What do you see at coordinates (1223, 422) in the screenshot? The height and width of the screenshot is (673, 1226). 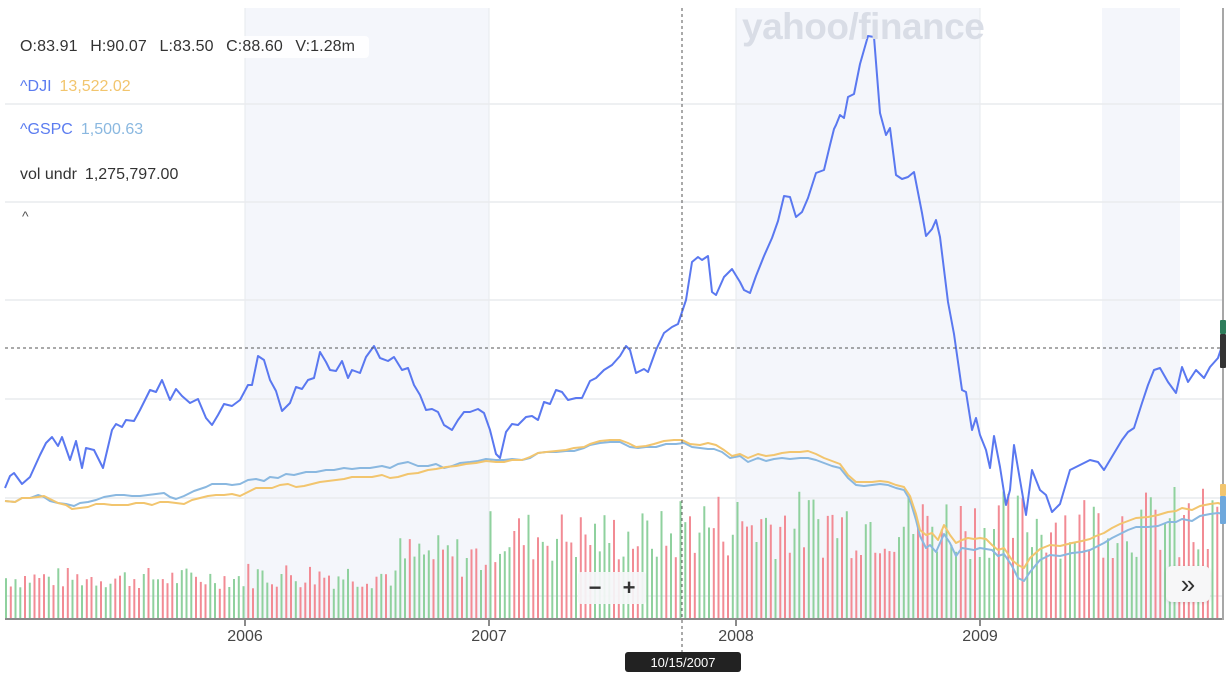 I see `y-axis-markers` at bounding box center [1223, 422].